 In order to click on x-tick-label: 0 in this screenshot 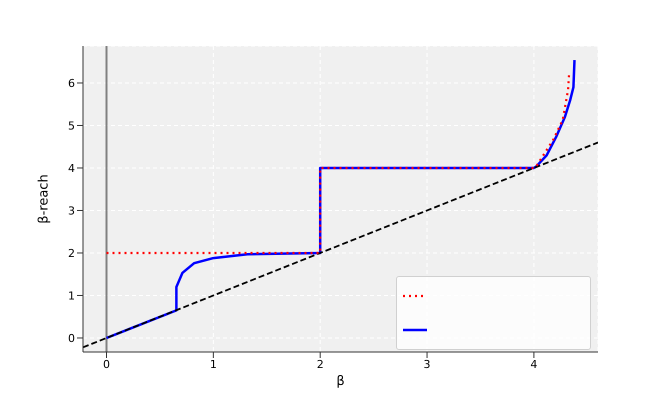, I will do `click(106, 364)`.